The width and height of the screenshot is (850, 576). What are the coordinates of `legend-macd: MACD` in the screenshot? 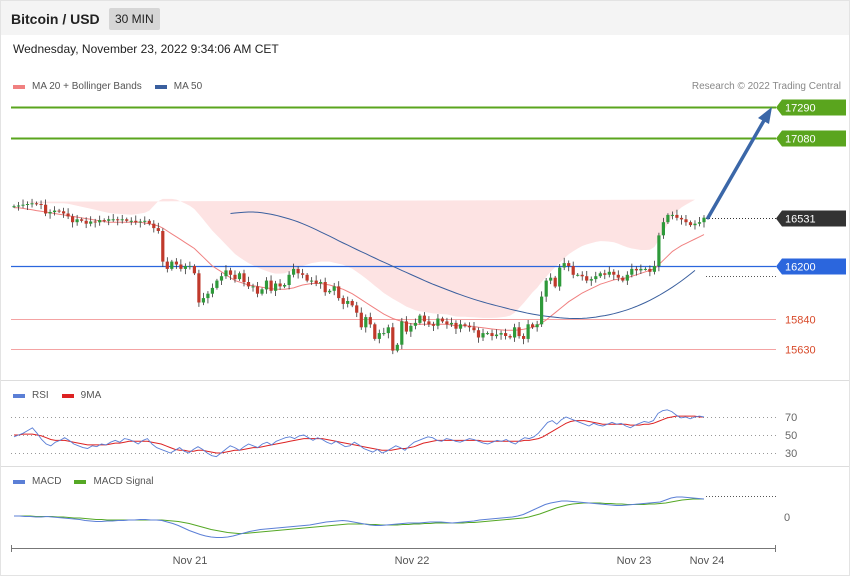 It's located at (47, 481).